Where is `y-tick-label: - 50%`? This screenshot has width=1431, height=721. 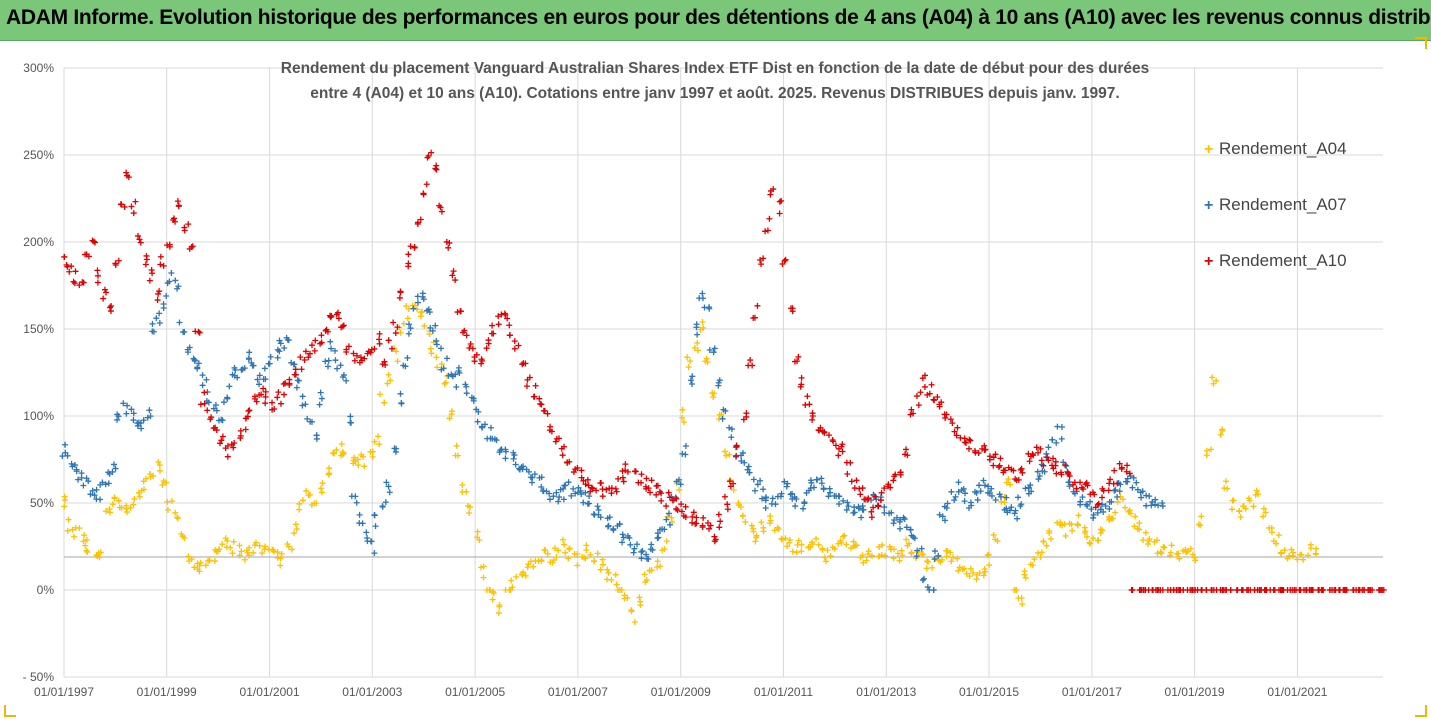 y-tick-label: - 50% is located at coordinates (39, 677).